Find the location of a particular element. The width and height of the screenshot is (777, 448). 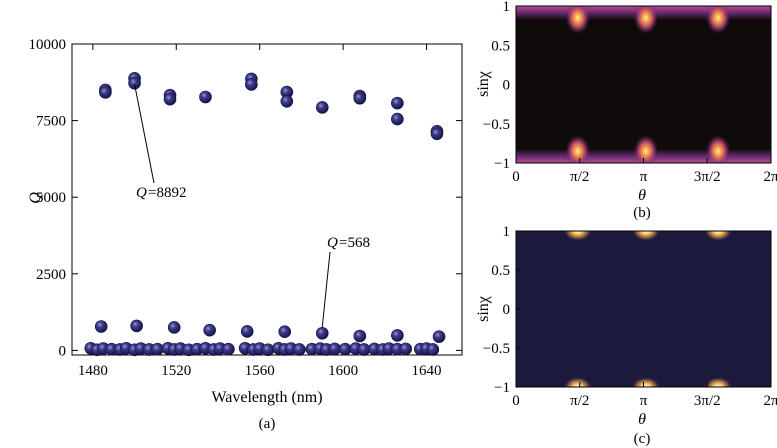

heatmap-c-caption: (c) is located at coordinates (642, 439).